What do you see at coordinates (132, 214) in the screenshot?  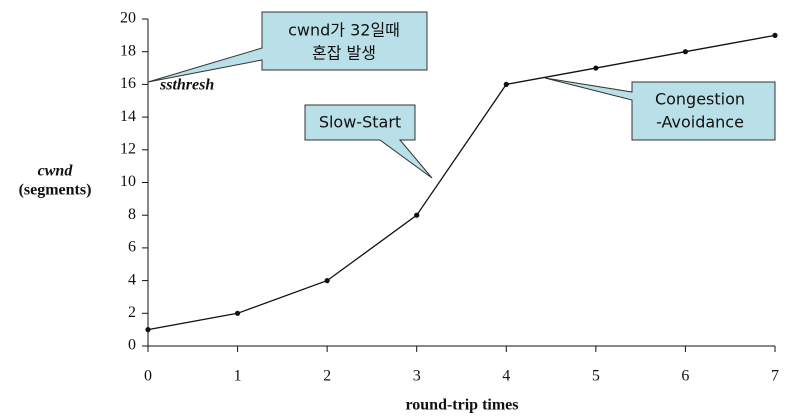 I see `y-tick-label: 8` at bounding box center [132, 214].